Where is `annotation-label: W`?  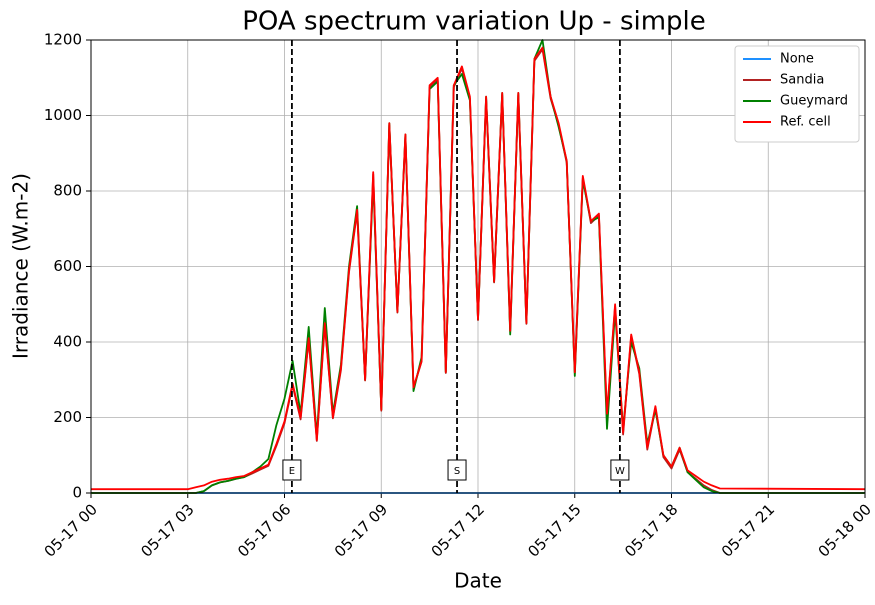
annotation-label: W is located at coordinates (620, 471).